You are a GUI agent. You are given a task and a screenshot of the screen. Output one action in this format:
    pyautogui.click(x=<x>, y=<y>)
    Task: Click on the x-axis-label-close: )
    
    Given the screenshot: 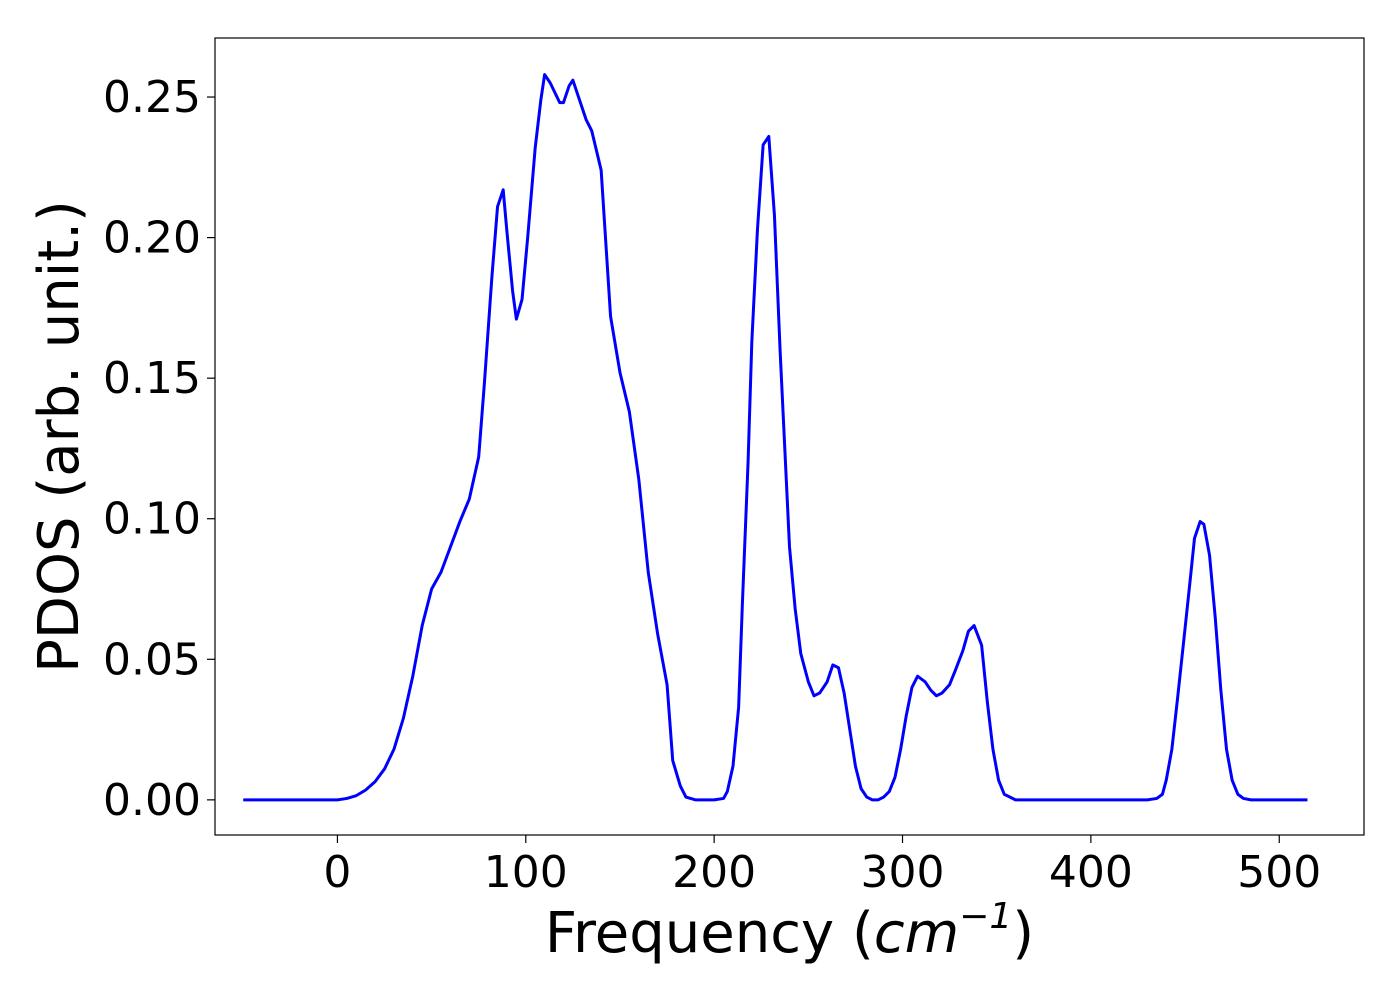 What is the action you would take?
    pyautogui.click(x=1023, y=933)
    